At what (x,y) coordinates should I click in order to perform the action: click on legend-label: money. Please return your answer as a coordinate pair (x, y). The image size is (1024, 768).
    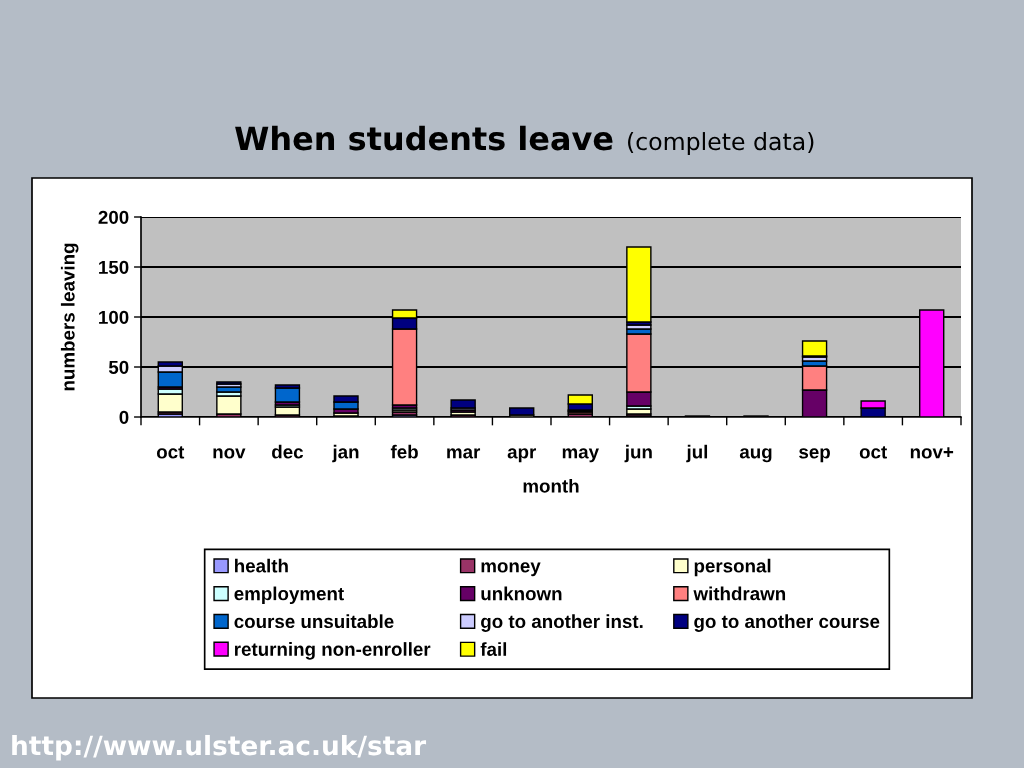
    Looking at the image, I should click on (511, 569).